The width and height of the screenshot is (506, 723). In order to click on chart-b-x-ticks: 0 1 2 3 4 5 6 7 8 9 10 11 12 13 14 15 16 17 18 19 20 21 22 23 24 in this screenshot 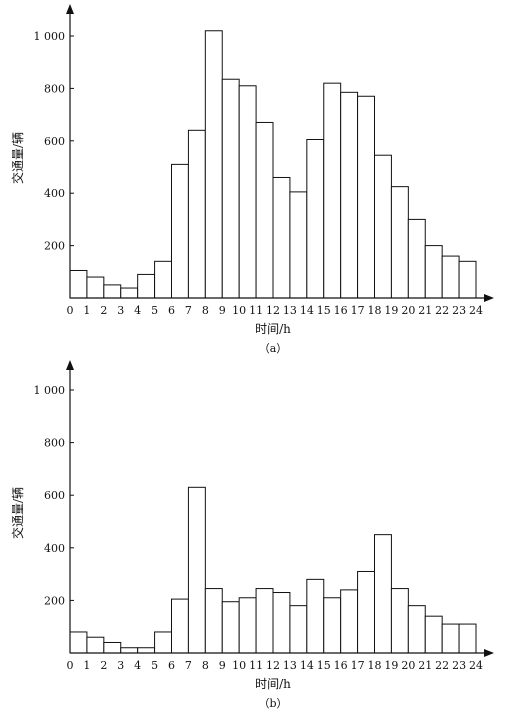, I will do `click(275, 665)`.